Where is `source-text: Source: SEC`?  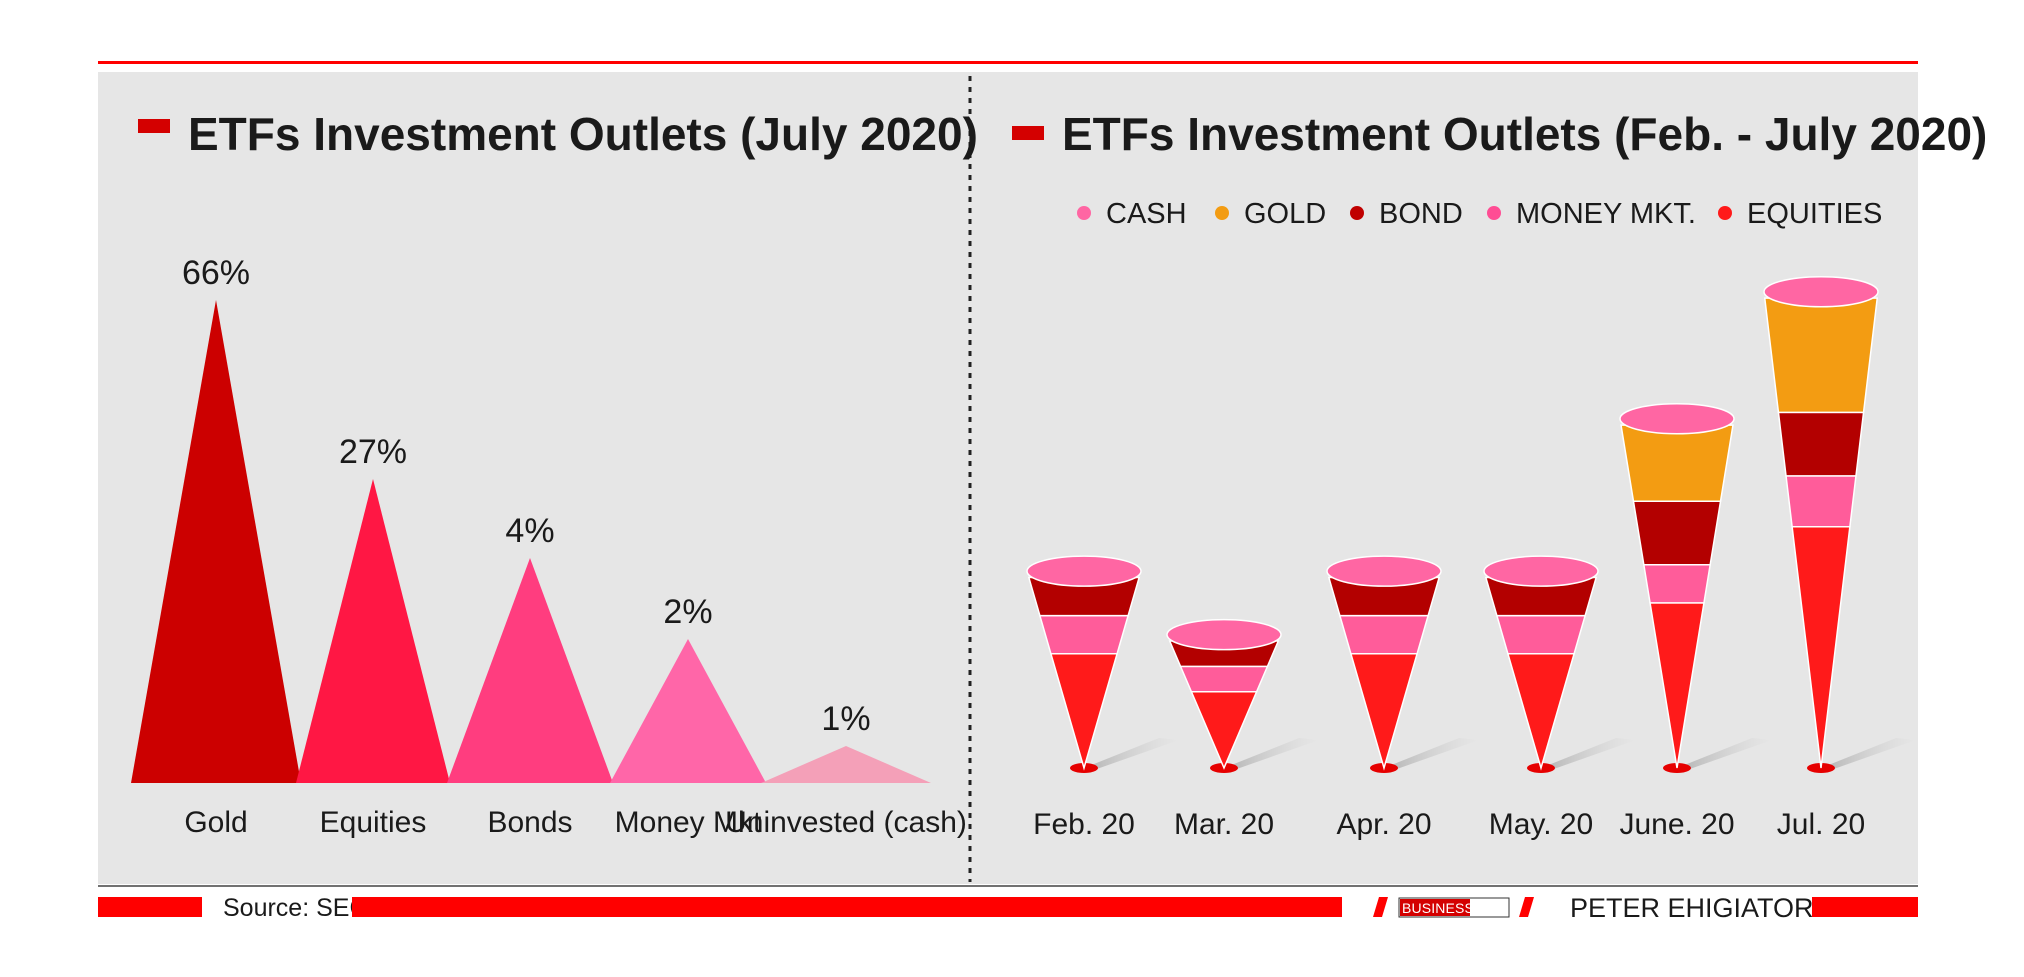
source-text: Source: SEC is located at coordinates (295, 908).